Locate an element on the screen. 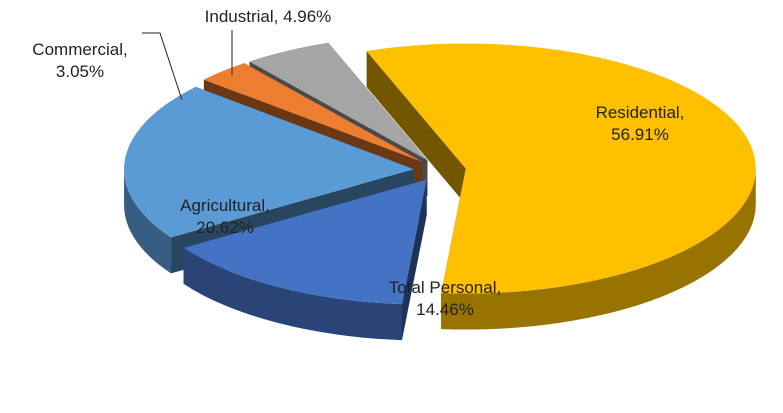  data-label: Residential, 56.91% is located at coordinates (640, 123).